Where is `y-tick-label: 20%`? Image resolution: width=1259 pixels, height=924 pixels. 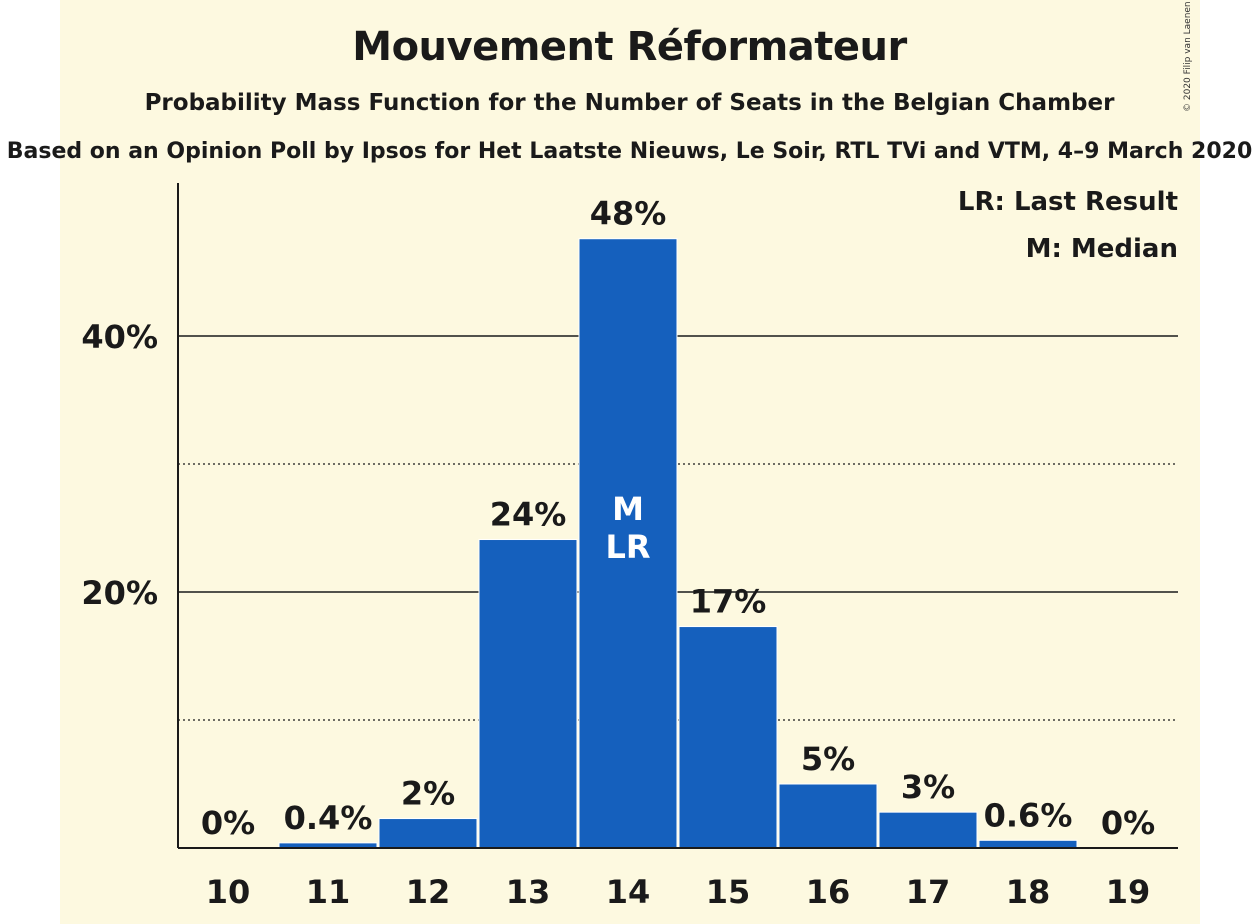 y-tick-label: 20% is located at coordinates (119, 593).